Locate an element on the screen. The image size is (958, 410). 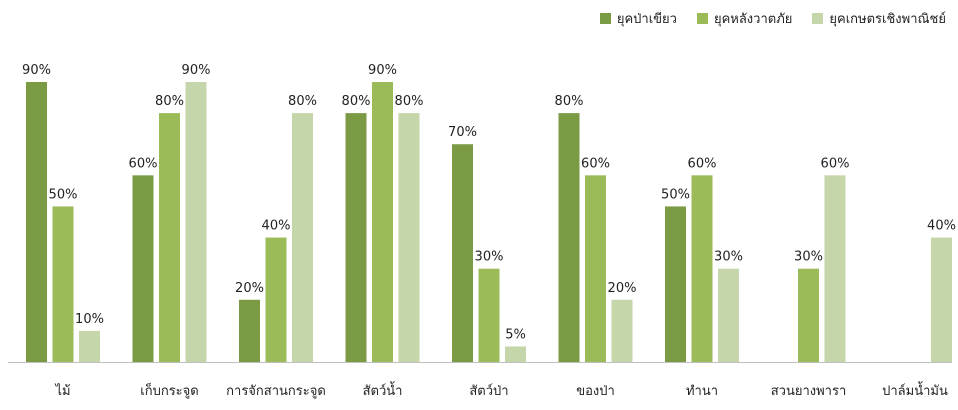
data-label-3-8: 60% is located at coordinates (835, 163).